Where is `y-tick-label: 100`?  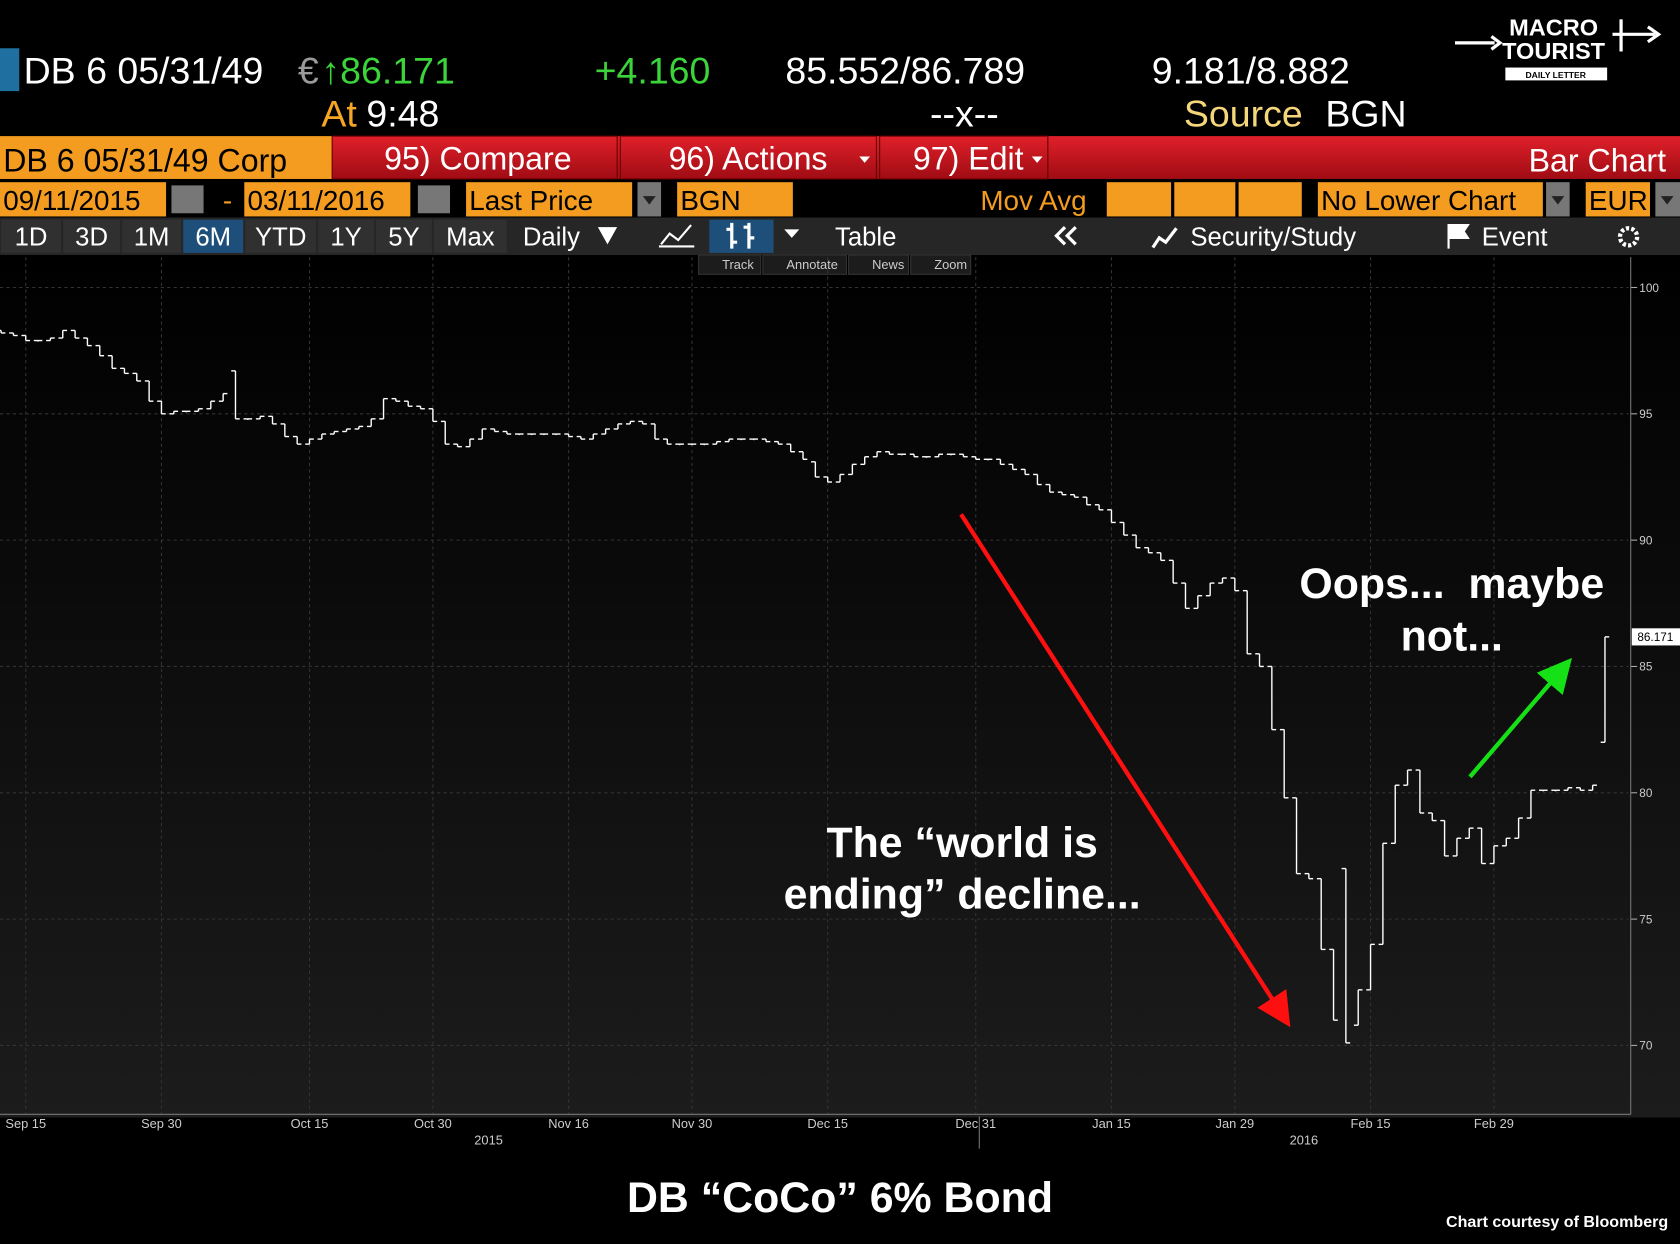 y-tick-label: 100 is located at coordinates (1649, 288).